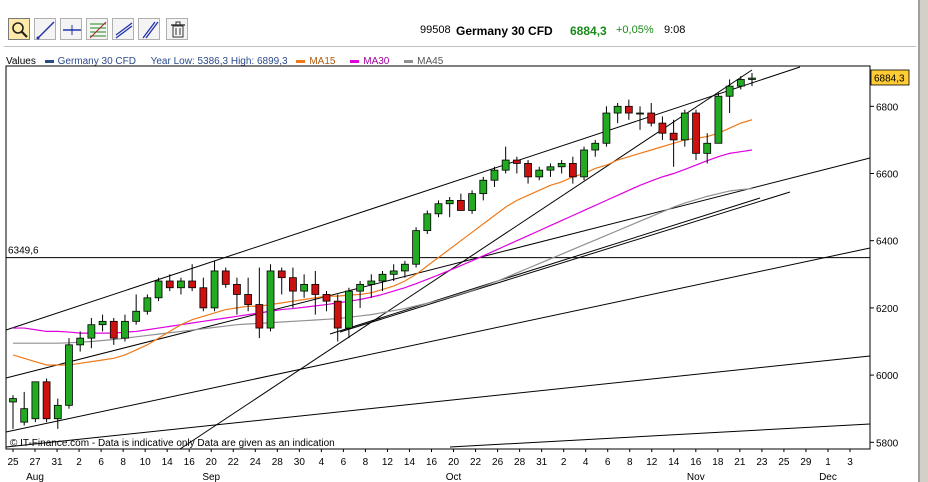 This screenshot has height=482, width=928. Describe the element at coordinates (45, 29) in the screenshot. I see `trendline-icon` at that location.